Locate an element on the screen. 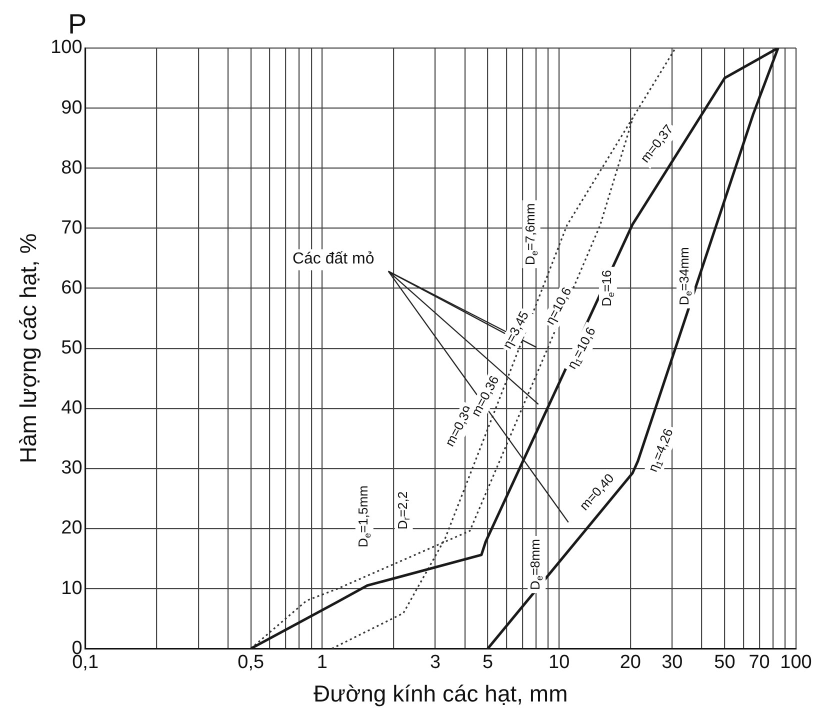 The height and width of the screenshot is (725, 828). x-tick-label: 20 is located at coordinates (630, 663).